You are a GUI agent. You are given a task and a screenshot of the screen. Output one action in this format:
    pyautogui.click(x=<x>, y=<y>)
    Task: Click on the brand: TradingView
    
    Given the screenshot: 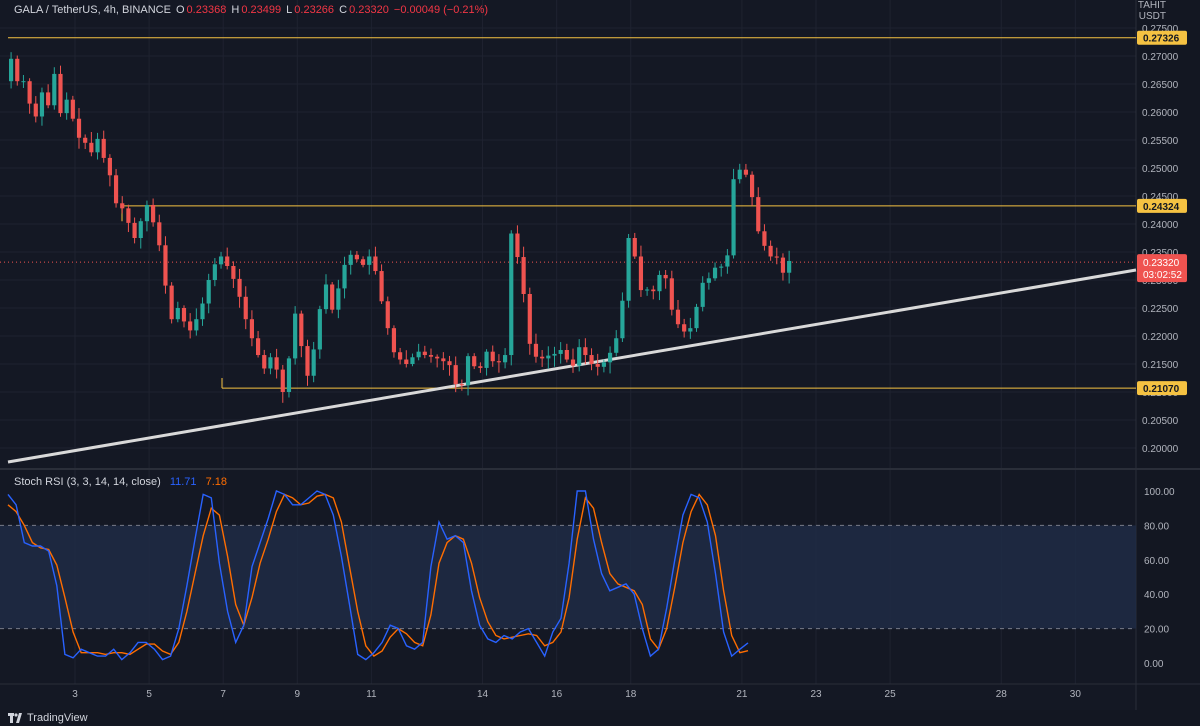 What is the action you would take?
    pyautogui.click(x=48, y=718)
    